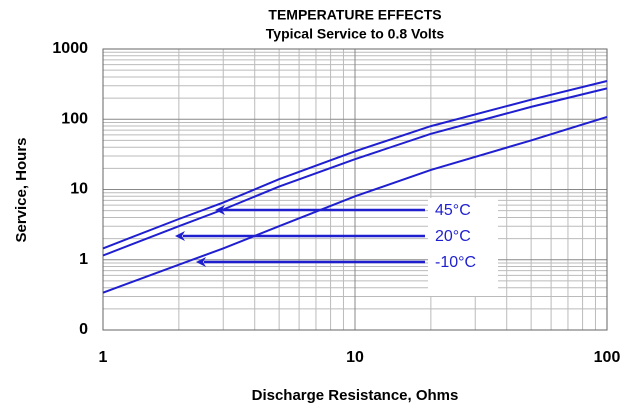  I want to click on x-tick-label: 10, so click(355, 357).